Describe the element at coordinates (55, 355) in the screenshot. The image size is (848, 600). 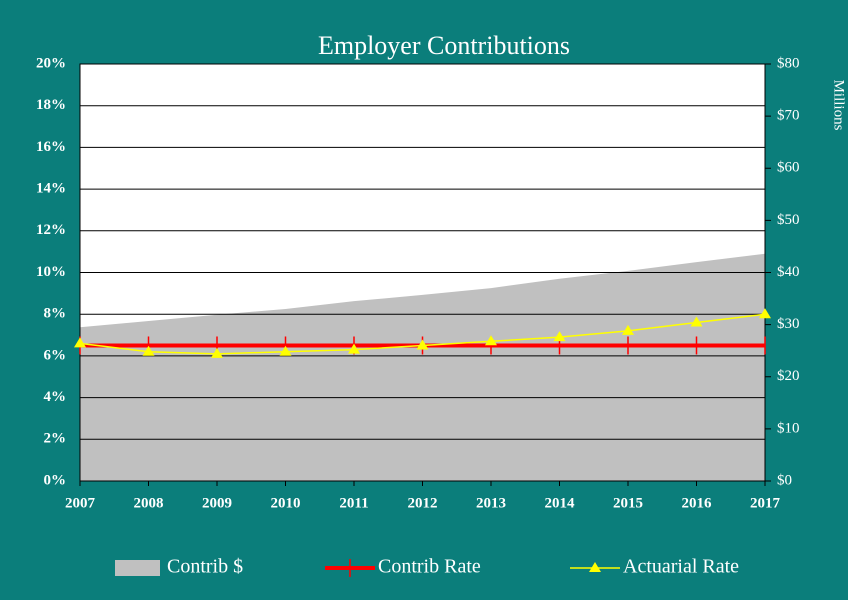
I see `y-tick-label: 6%` at that location.